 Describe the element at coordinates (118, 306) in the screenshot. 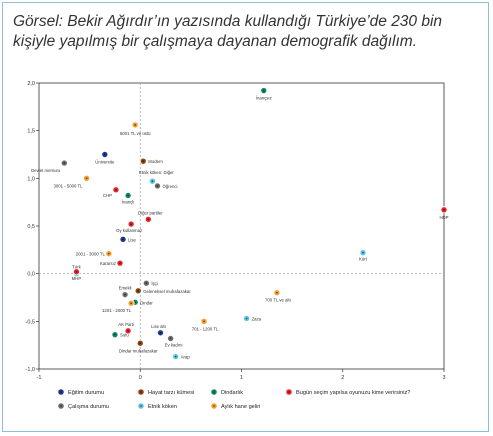

I see `data-point: 1201 - 2000 TL` at that location.